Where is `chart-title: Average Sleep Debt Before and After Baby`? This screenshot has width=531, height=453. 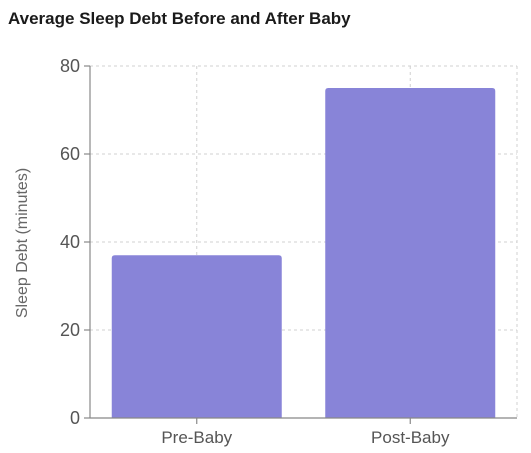 chart-title: Average Sleep Debt Before and After Baby is located at coordinates (179, 18).